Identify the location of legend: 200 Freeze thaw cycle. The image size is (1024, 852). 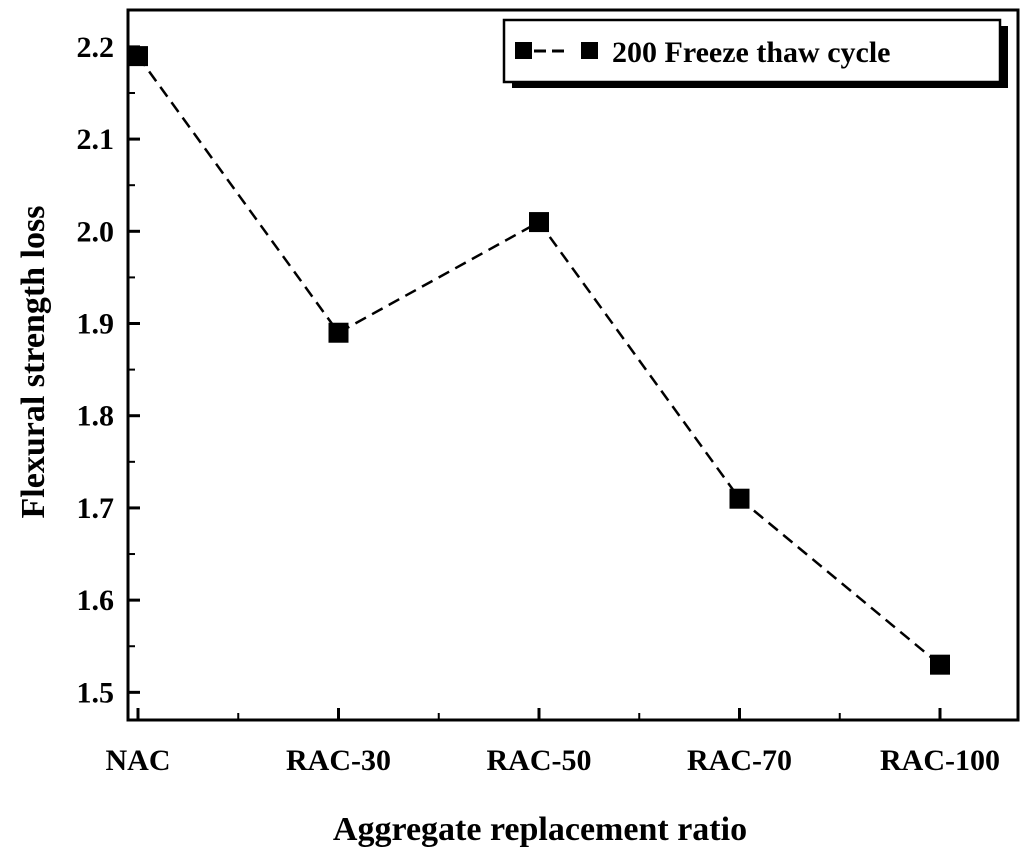
(755, 53).